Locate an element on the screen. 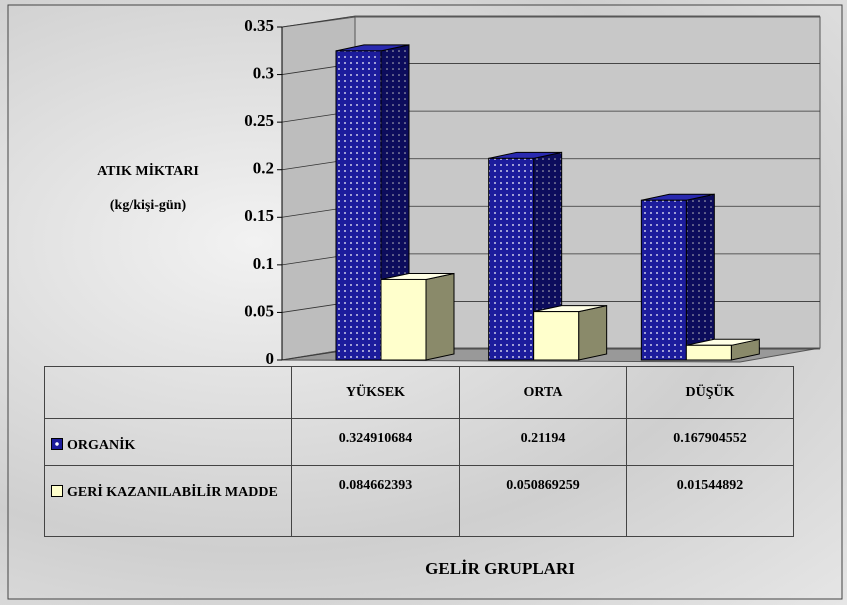 This screenshot has height=605, width=847. table-cell: 0.167904552 is located at coordinates (710, 442).